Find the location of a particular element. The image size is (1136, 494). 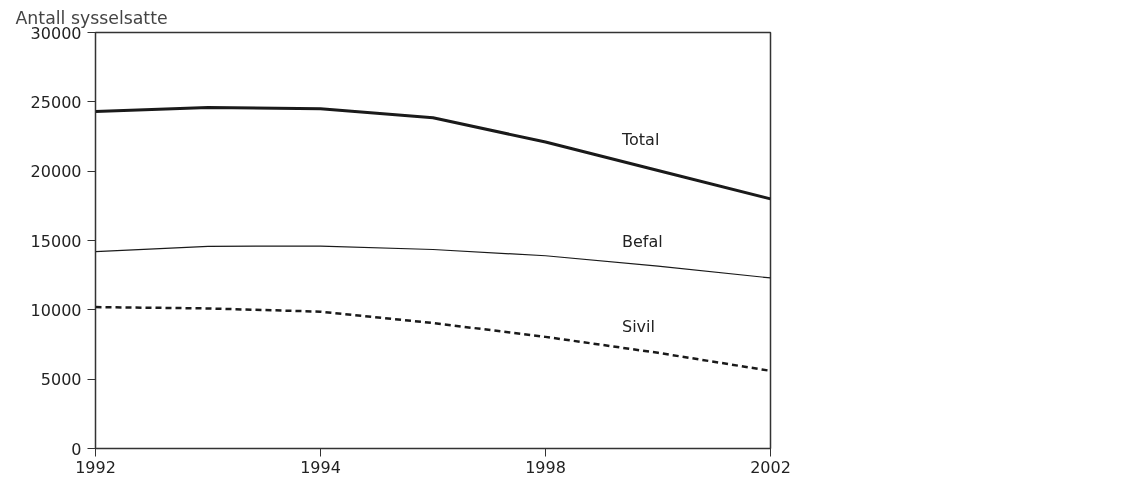

y-tick-label: 10000 is located at coordinates (56, 310).